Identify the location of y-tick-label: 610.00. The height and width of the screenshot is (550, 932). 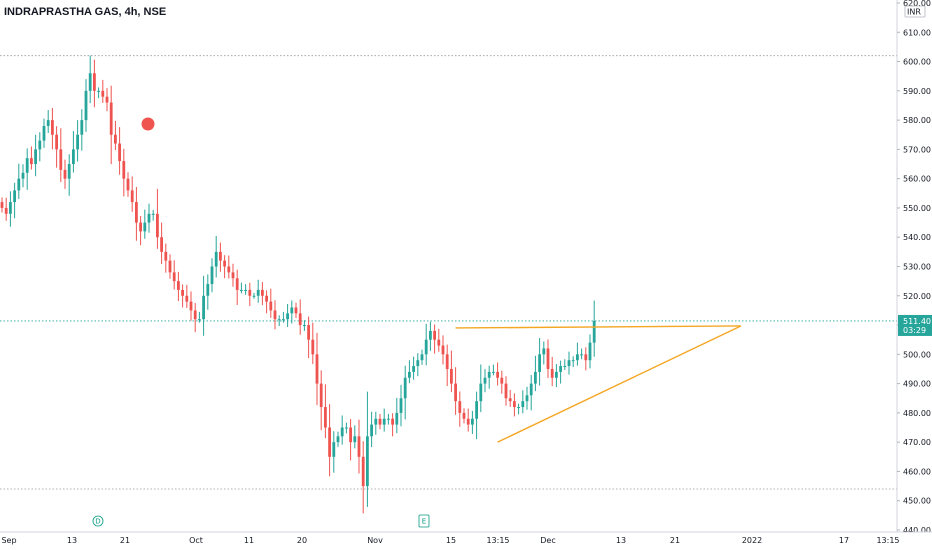
(917, 32).